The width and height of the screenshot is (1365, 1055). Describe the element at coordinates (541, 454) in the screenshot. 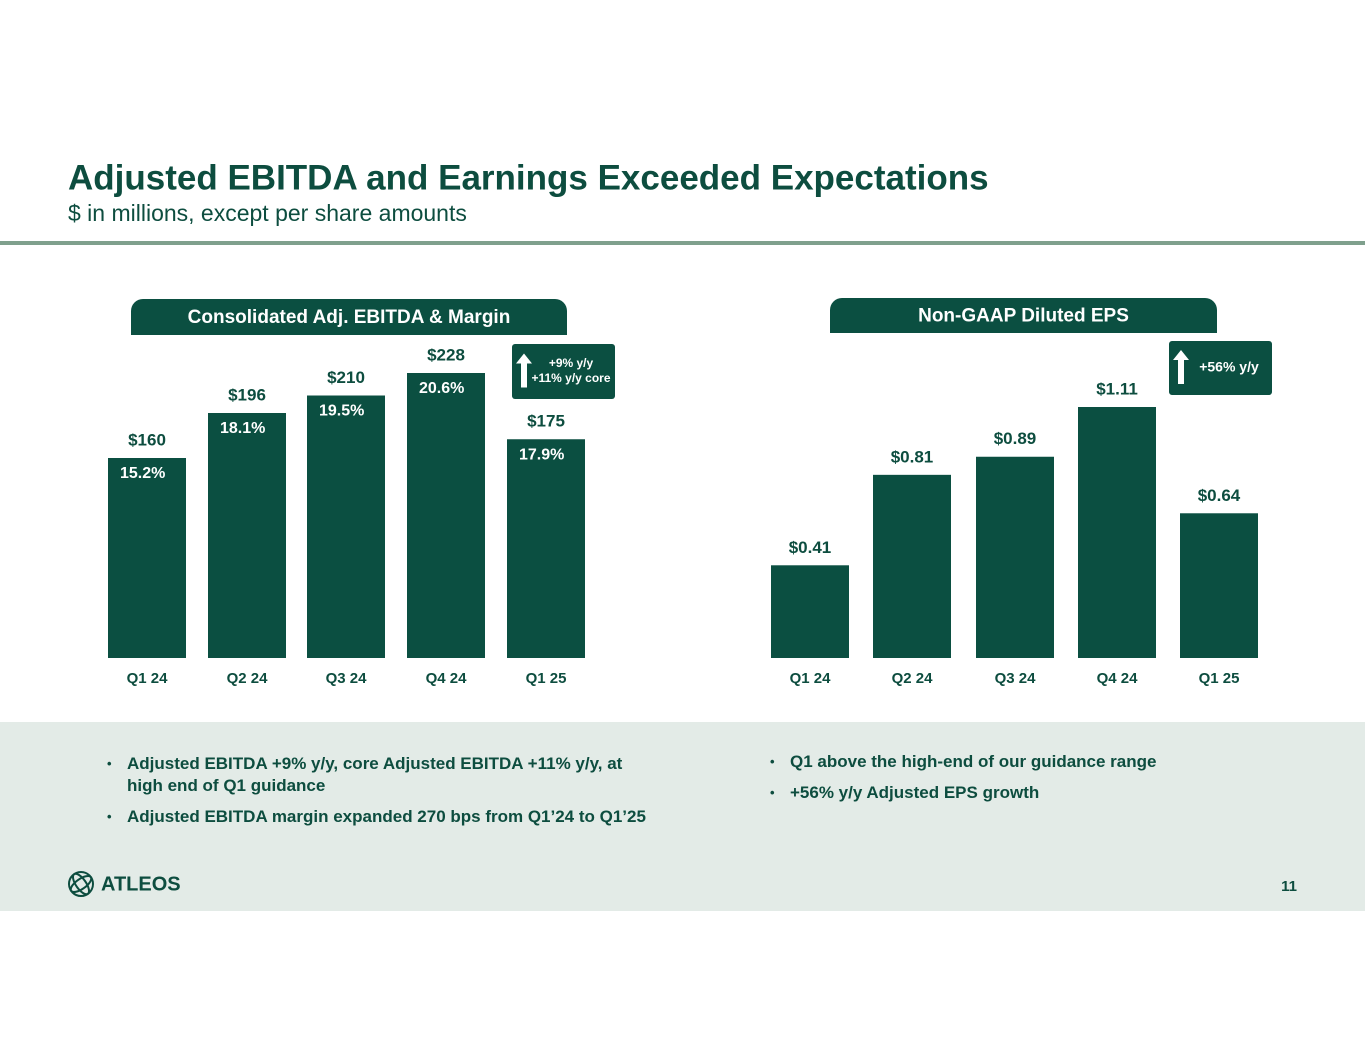

I see `margin-label: 17.9%` at that location.